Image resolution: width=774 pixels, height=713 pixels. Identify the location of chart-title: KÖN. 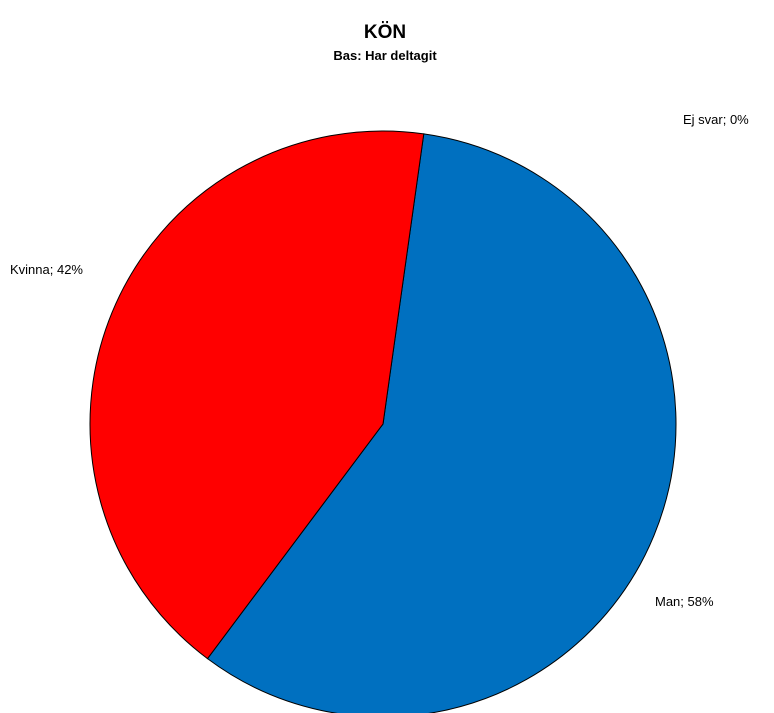
(385, 32).